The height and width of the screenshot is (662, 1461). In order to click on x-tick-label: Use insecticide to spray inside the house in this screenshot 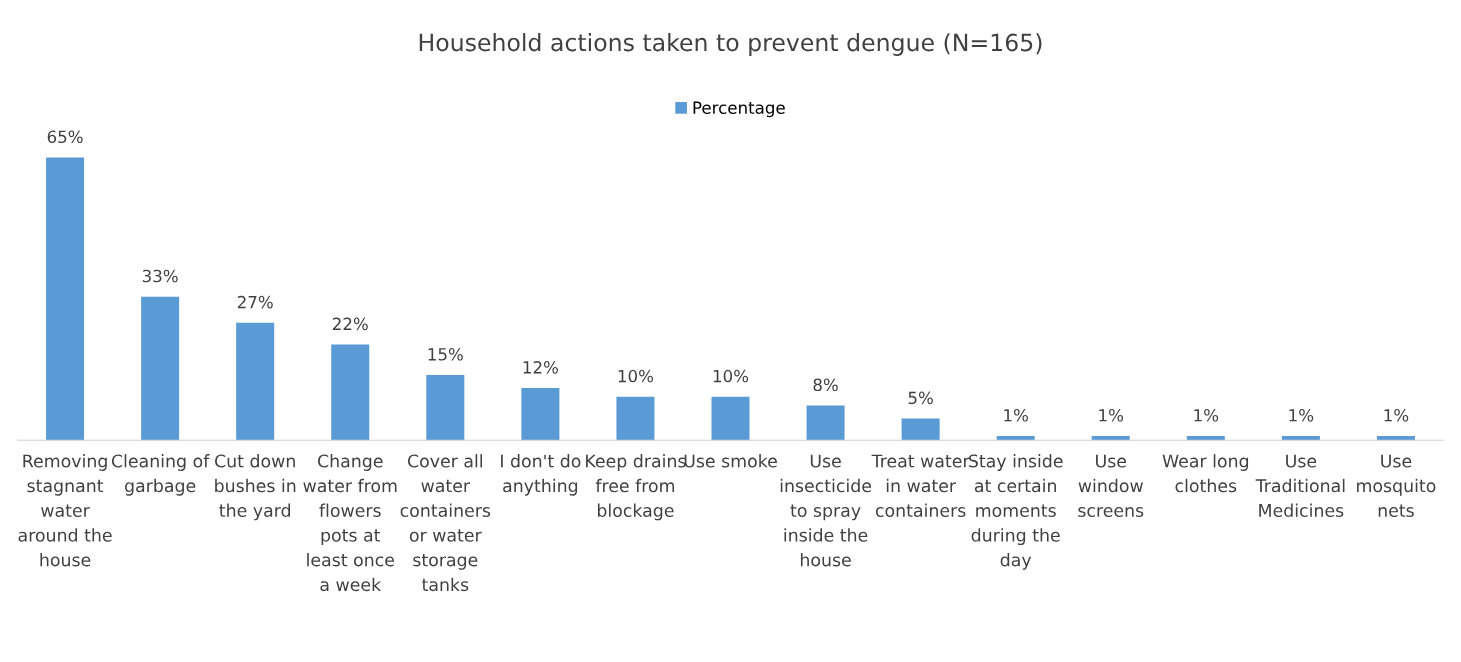, I will do `click(826, 510)`.